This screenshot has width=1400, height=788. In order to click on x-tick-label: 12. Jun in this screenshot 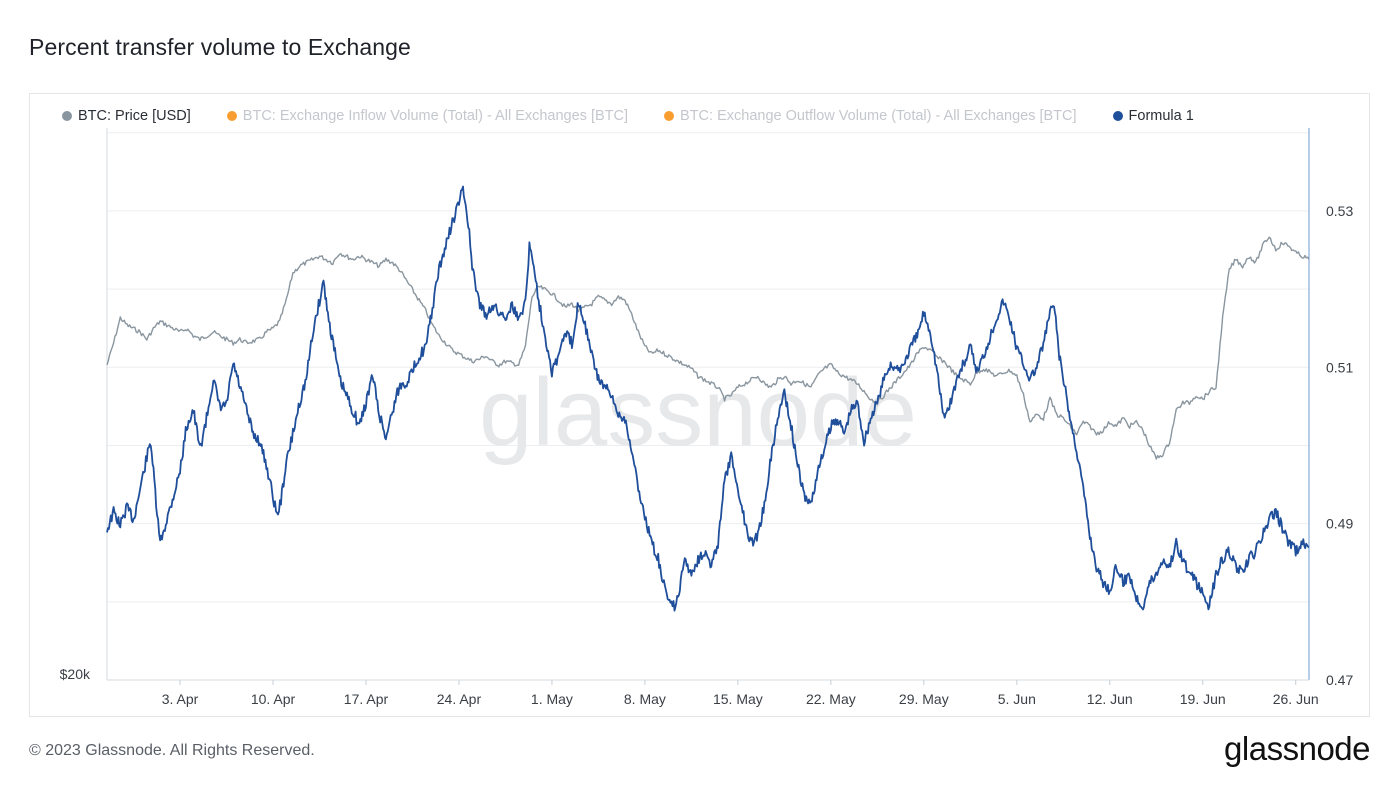, I will do `click(1110, 699)`.